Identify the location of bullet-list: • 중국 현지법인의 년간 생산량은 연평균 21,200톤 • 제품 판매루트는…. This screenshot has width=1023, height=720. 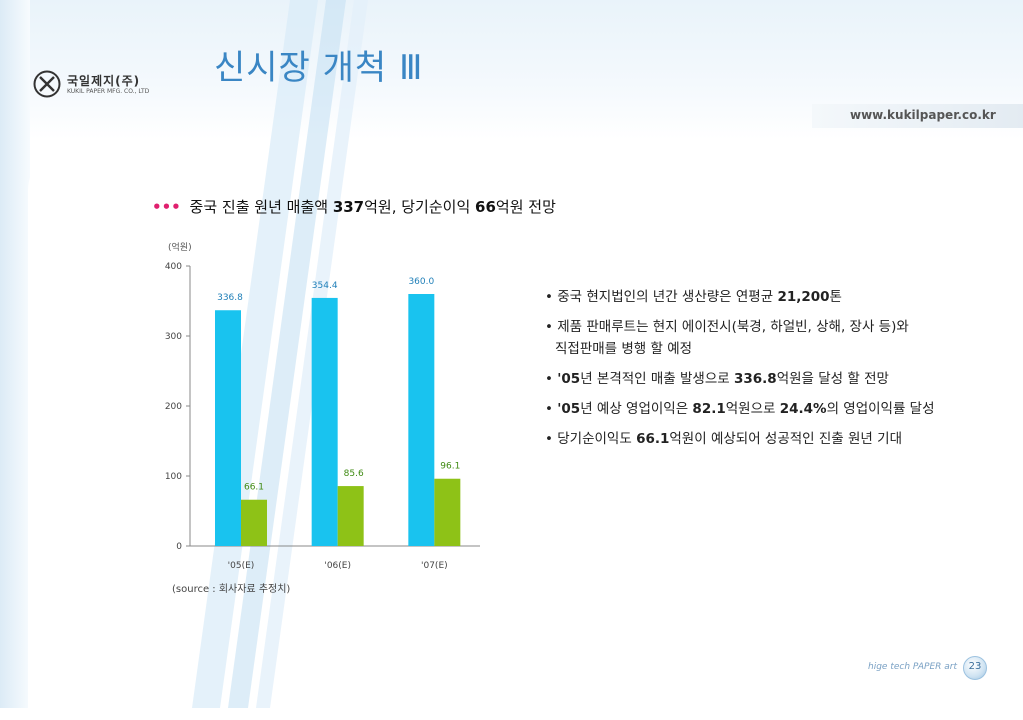
(772, 372).